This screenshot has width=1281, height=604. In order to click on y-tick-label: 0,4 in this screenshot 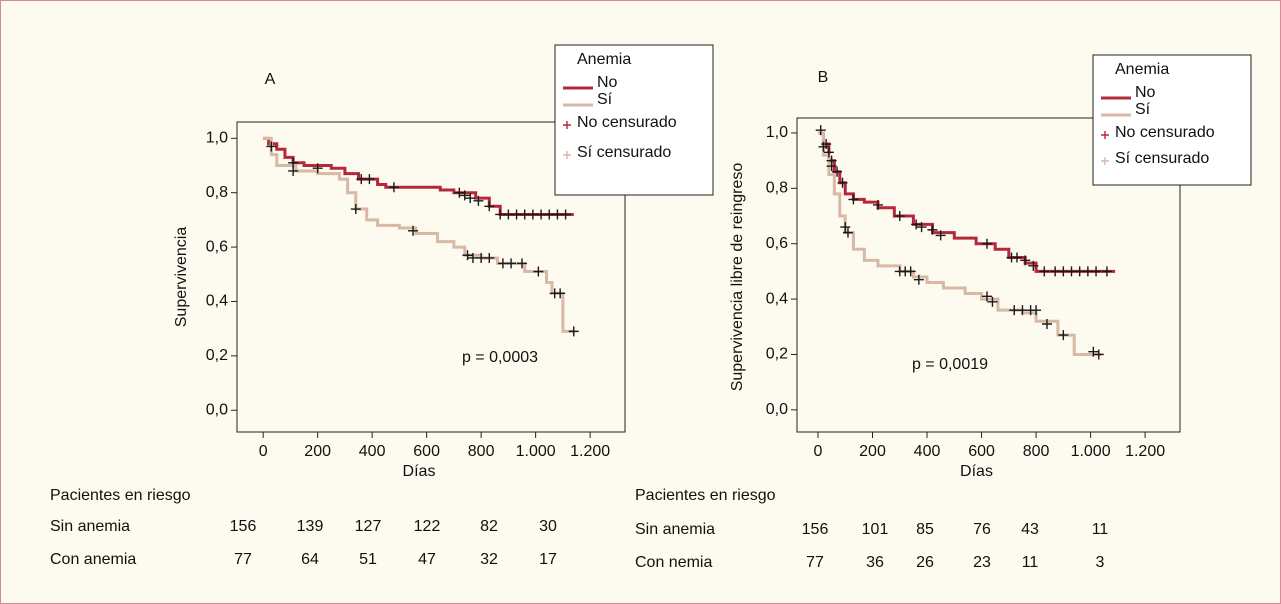, I will do `click(777, 298)`.